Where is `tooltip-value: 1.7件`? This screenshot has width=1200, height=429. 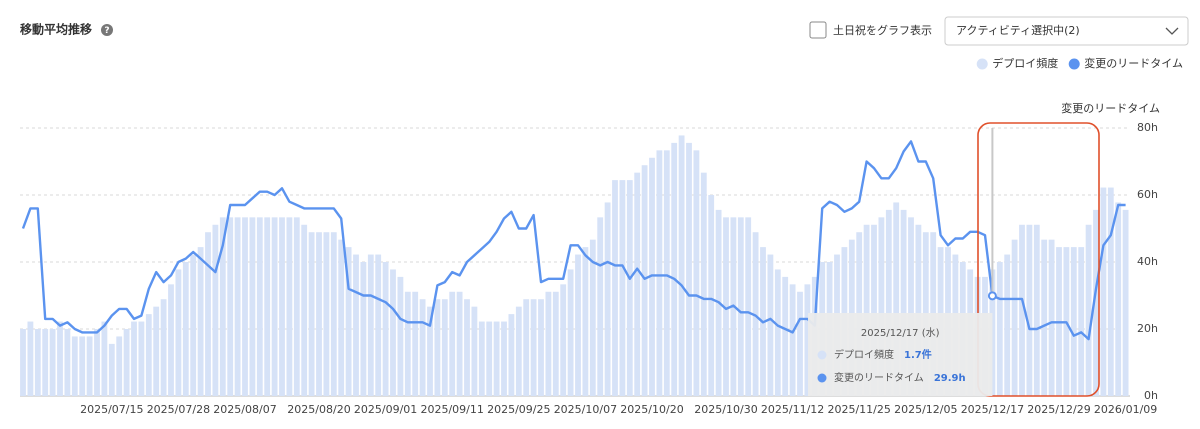
tooltip-value: 1.7件 is located at coordinates (918, 354).